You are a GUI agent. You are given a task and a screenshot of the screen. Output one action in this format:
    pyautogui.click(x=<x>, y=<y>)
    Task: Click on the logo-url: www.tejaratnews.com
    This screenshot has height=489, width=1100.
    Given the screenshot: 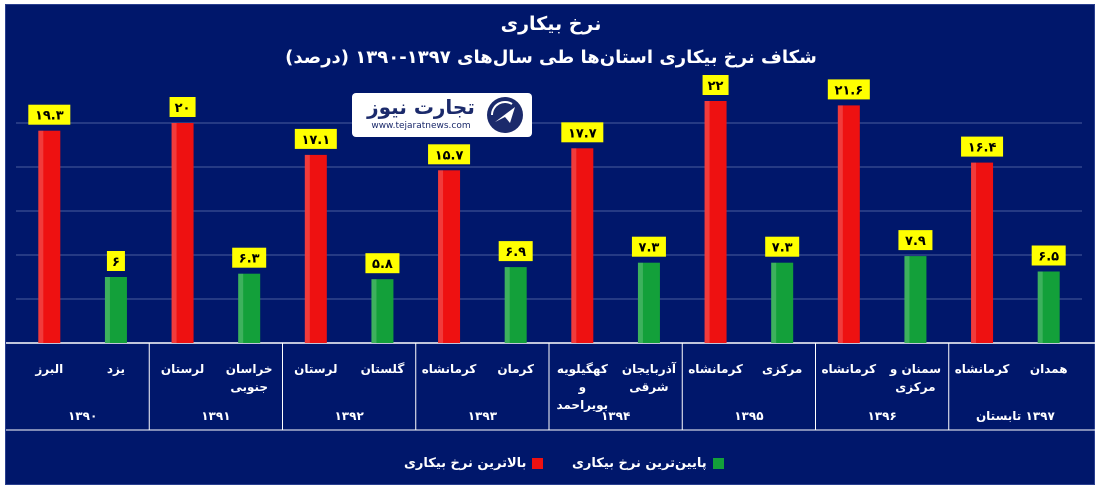 What is the action you would take?
    pyautogui.click(x=421, y=126)
    